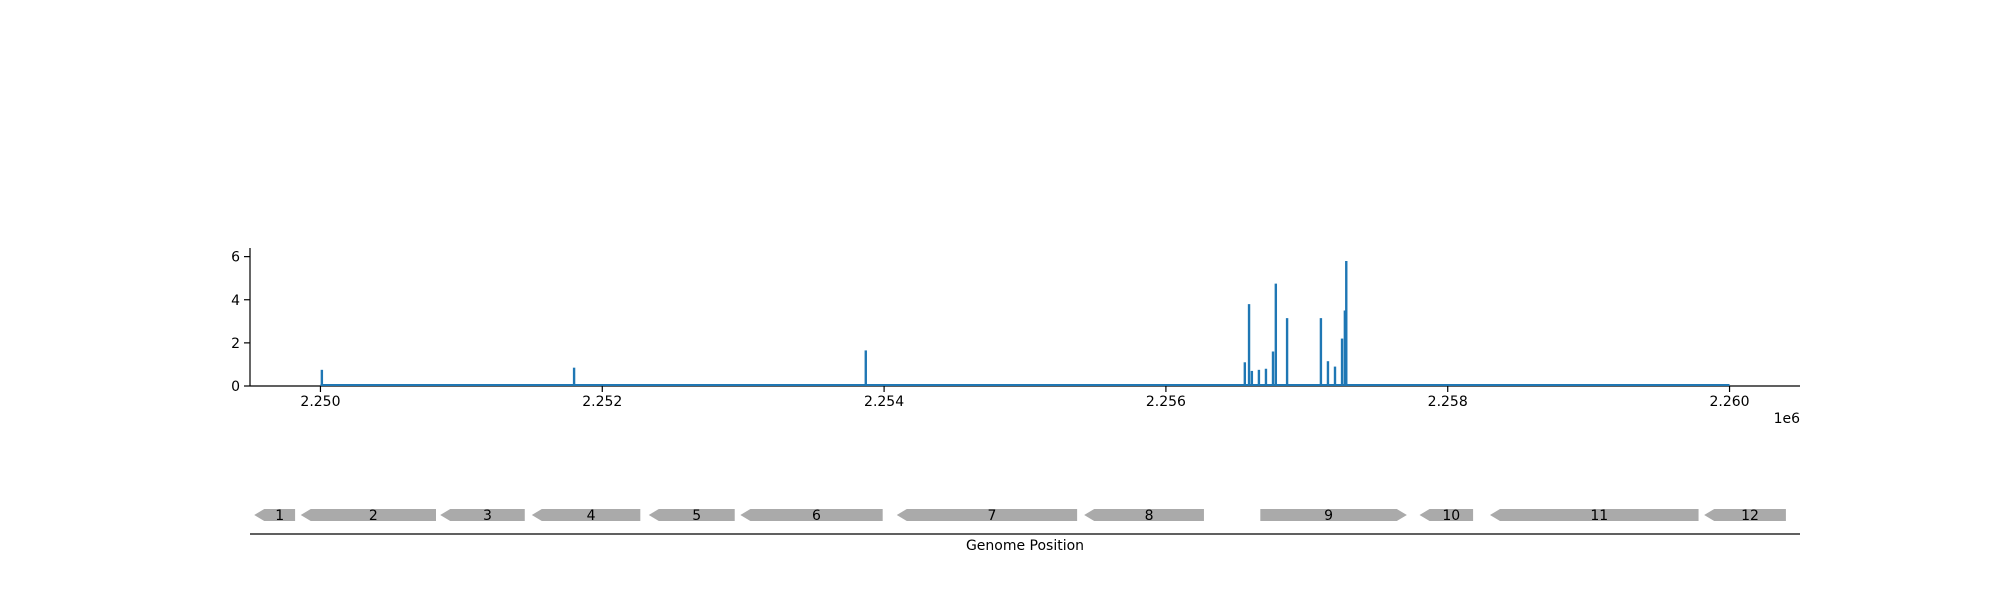 This screenshot has height=600, width=2000. Describe the element at coordinates (373, 516) in the screenshot. I see `gene-label: 2` at that location.